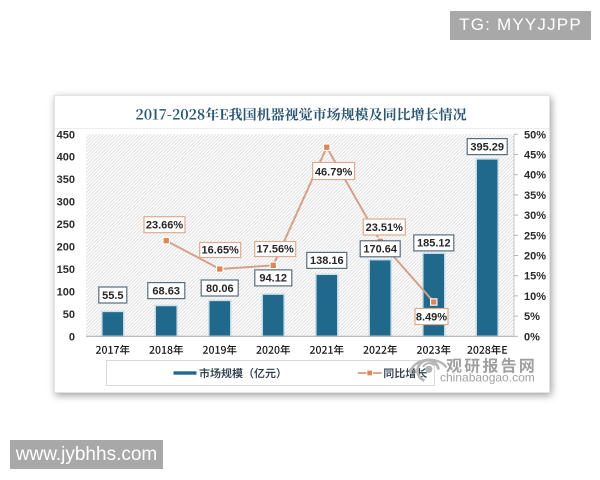  Describe the element at coordinates (66, 158) in the screenshot. I see `svg-text: 400` at that location.